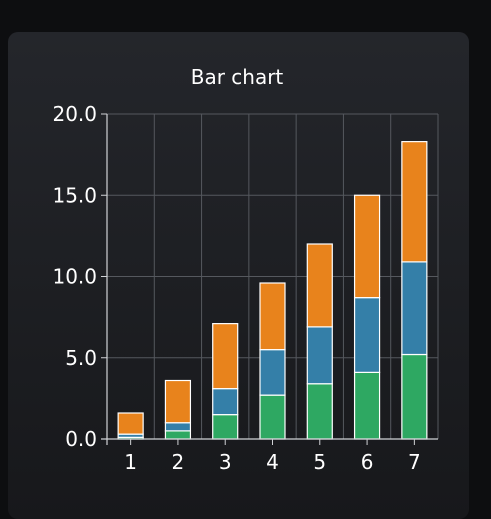  Describe the element at coordinates (81, 439) in the screenshot. I see `y-tick-label: 0.0` at that location.